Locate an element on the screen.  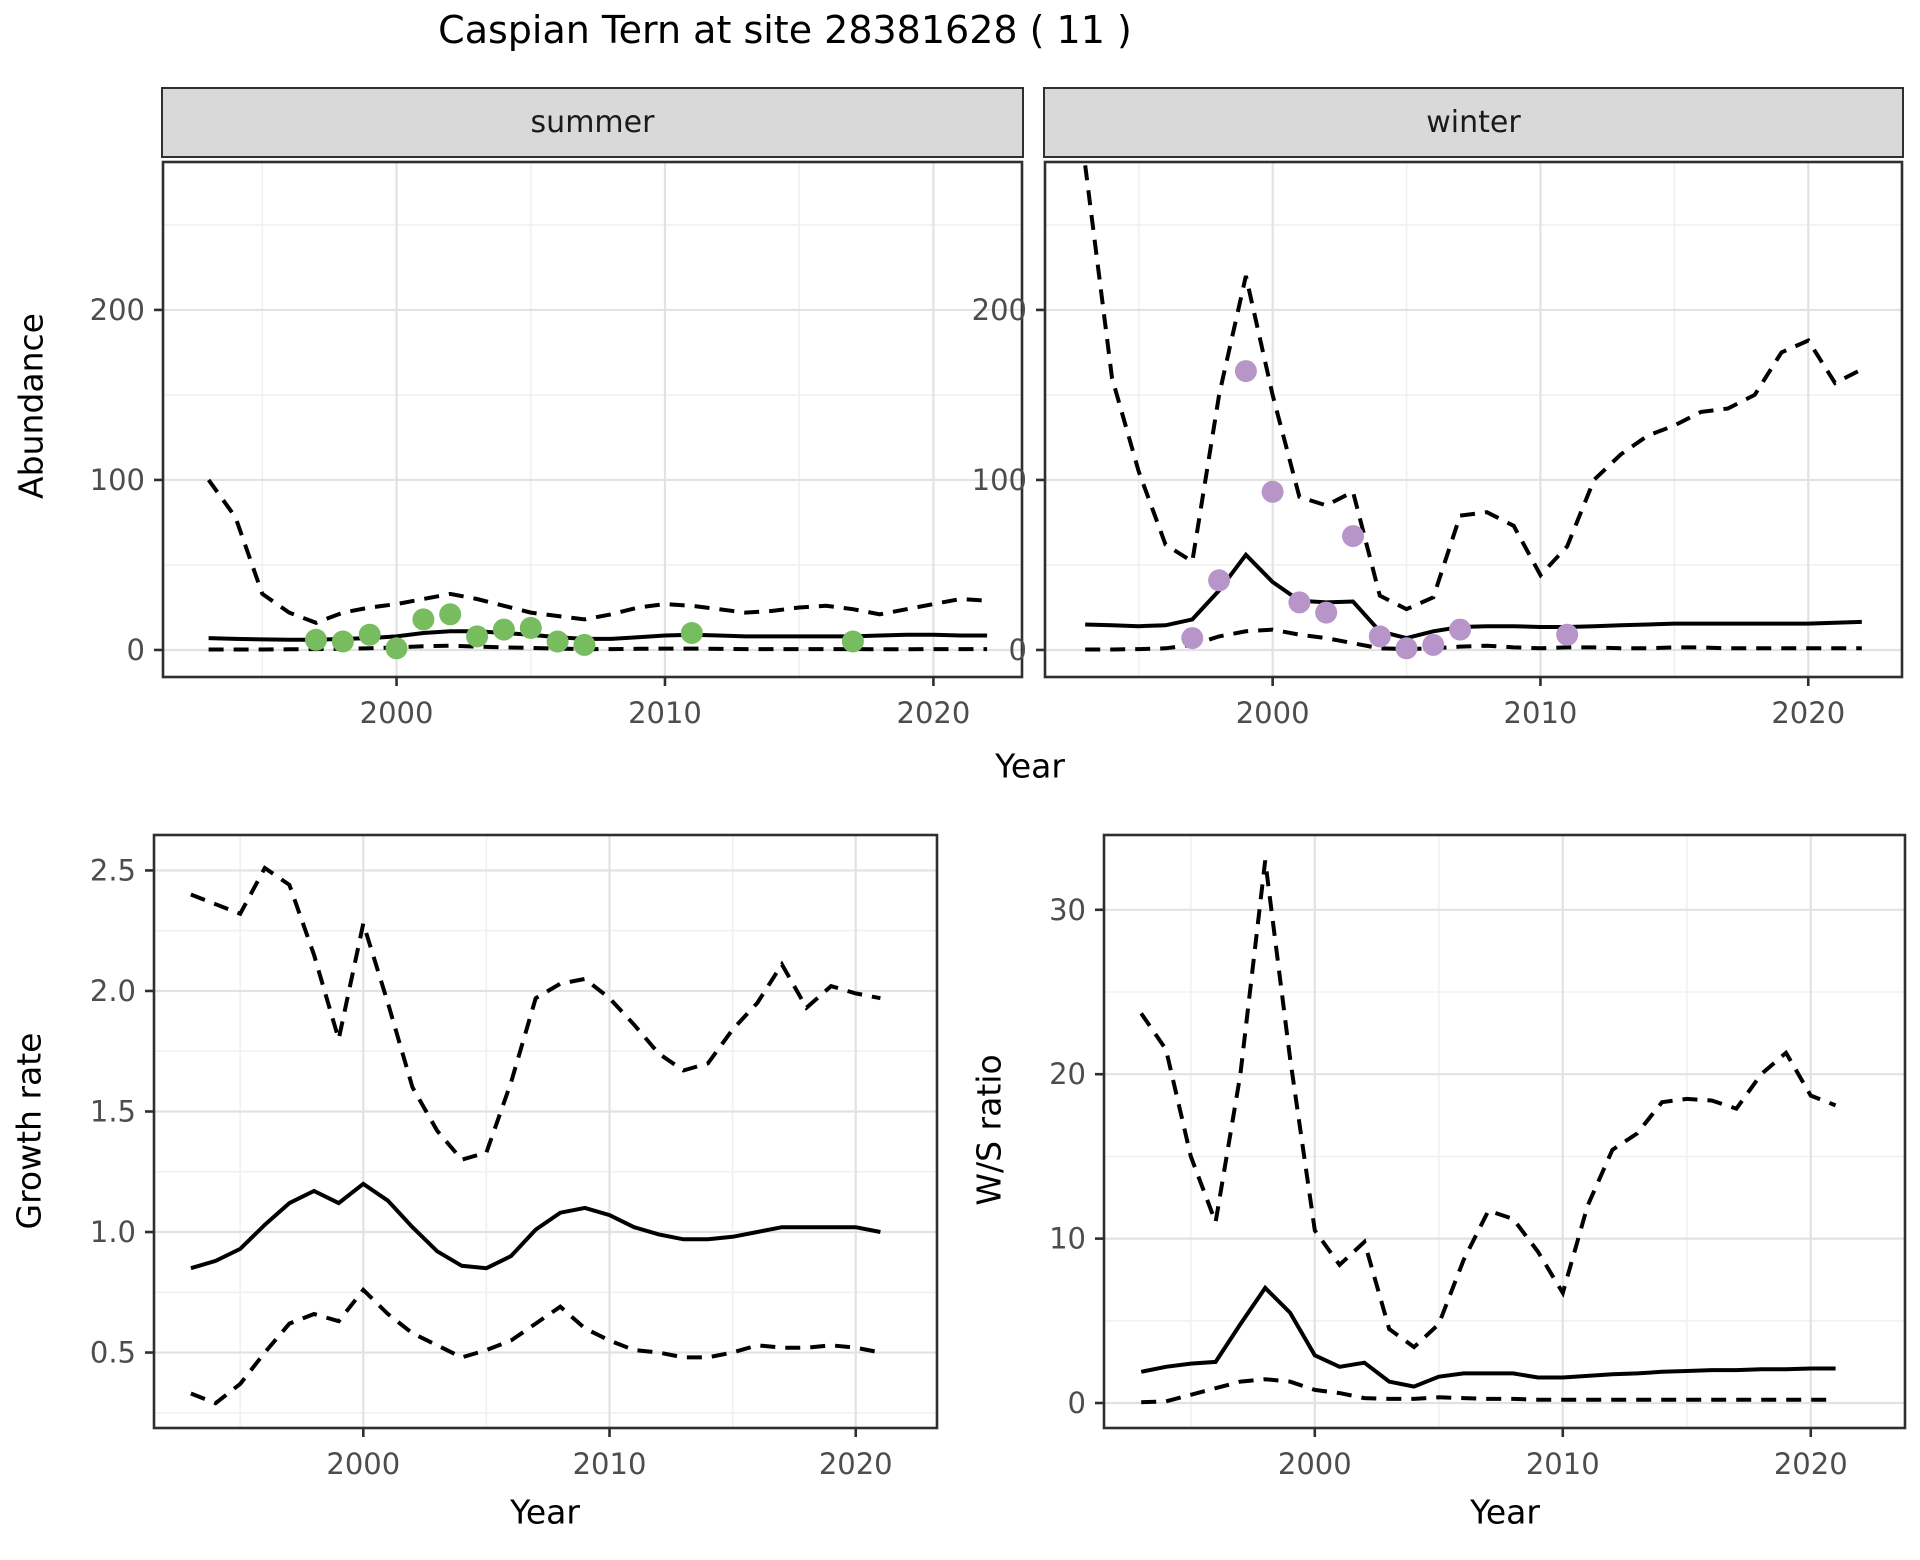
y-tick-label: 2.5 is located at coordinates (113, 870).